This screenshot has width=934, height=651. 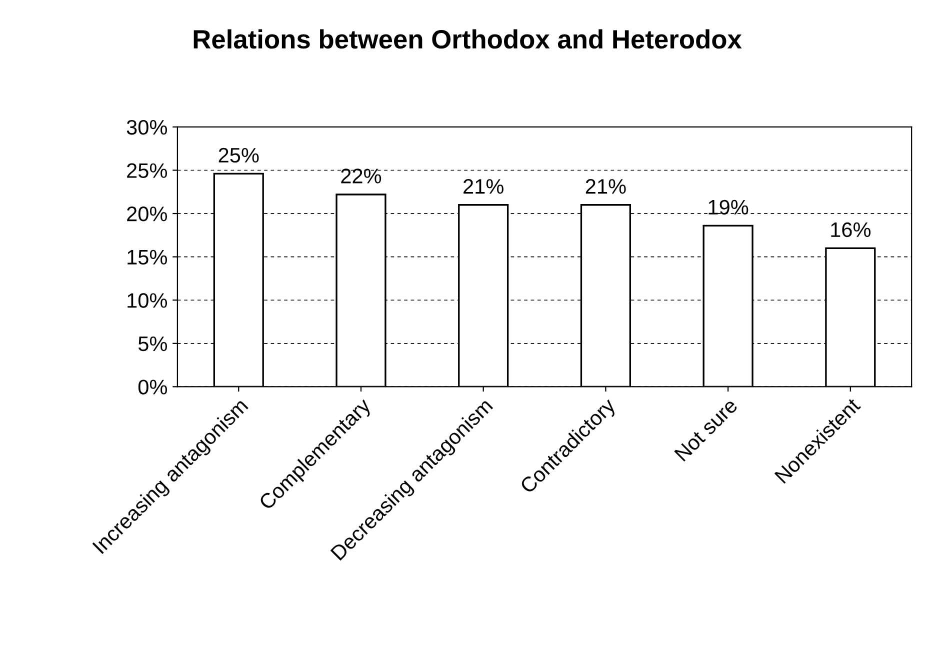 I want to click on y-tick-label: 5%, so click(x=152, y=344).